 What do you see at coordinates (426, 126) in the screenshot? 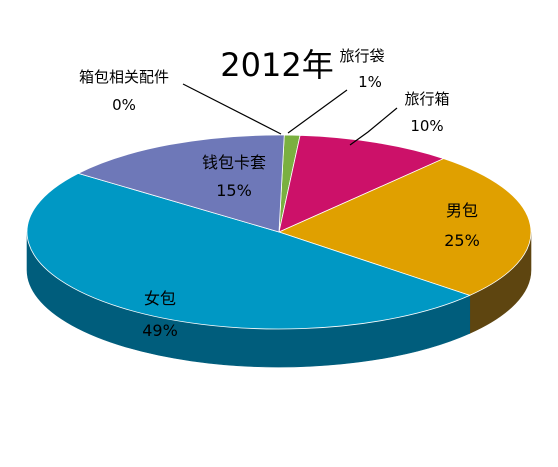
I see `slice-percent-1: 10%` at bounding box center [426, 126].